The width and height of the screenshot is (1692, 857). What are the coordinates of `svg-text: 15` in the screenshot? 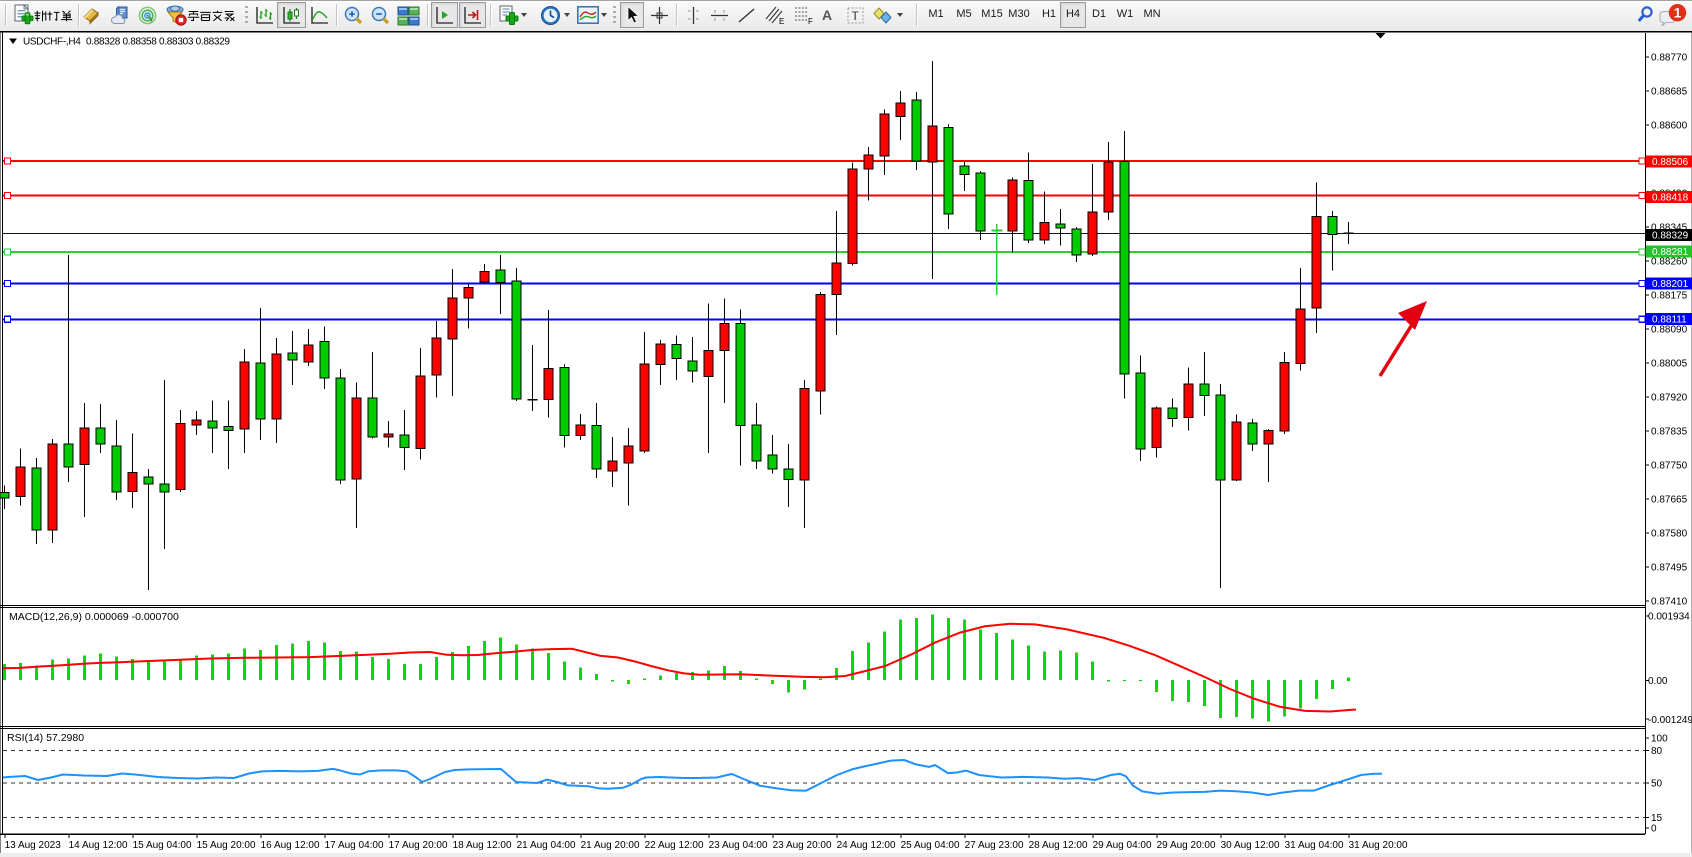 It's located at (1657, 818).